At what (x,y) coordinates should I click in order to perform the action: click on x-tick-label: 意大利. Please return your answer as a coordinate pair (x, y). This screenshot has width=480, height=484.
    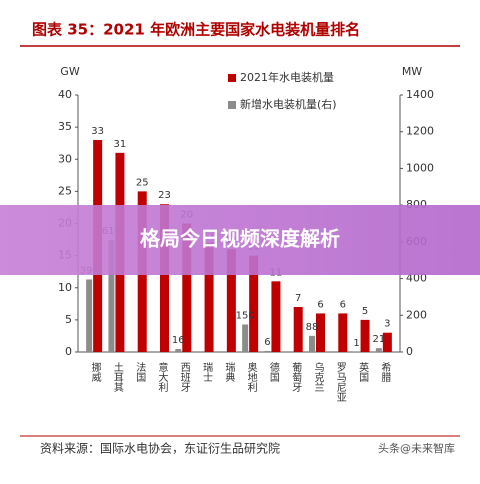
    Looking at the image, I should click on (162, 376).